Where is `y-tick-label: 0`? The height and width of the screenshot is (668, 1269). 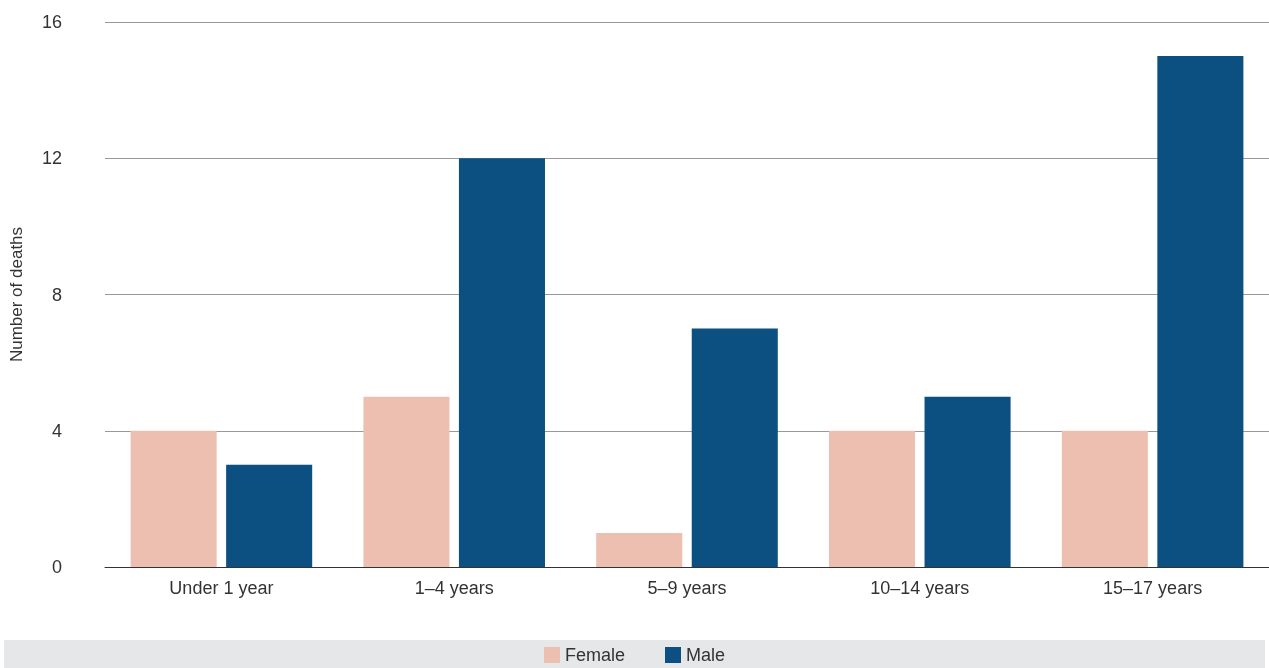 y-tick-label: 0 is located at coordinates (56, 567).